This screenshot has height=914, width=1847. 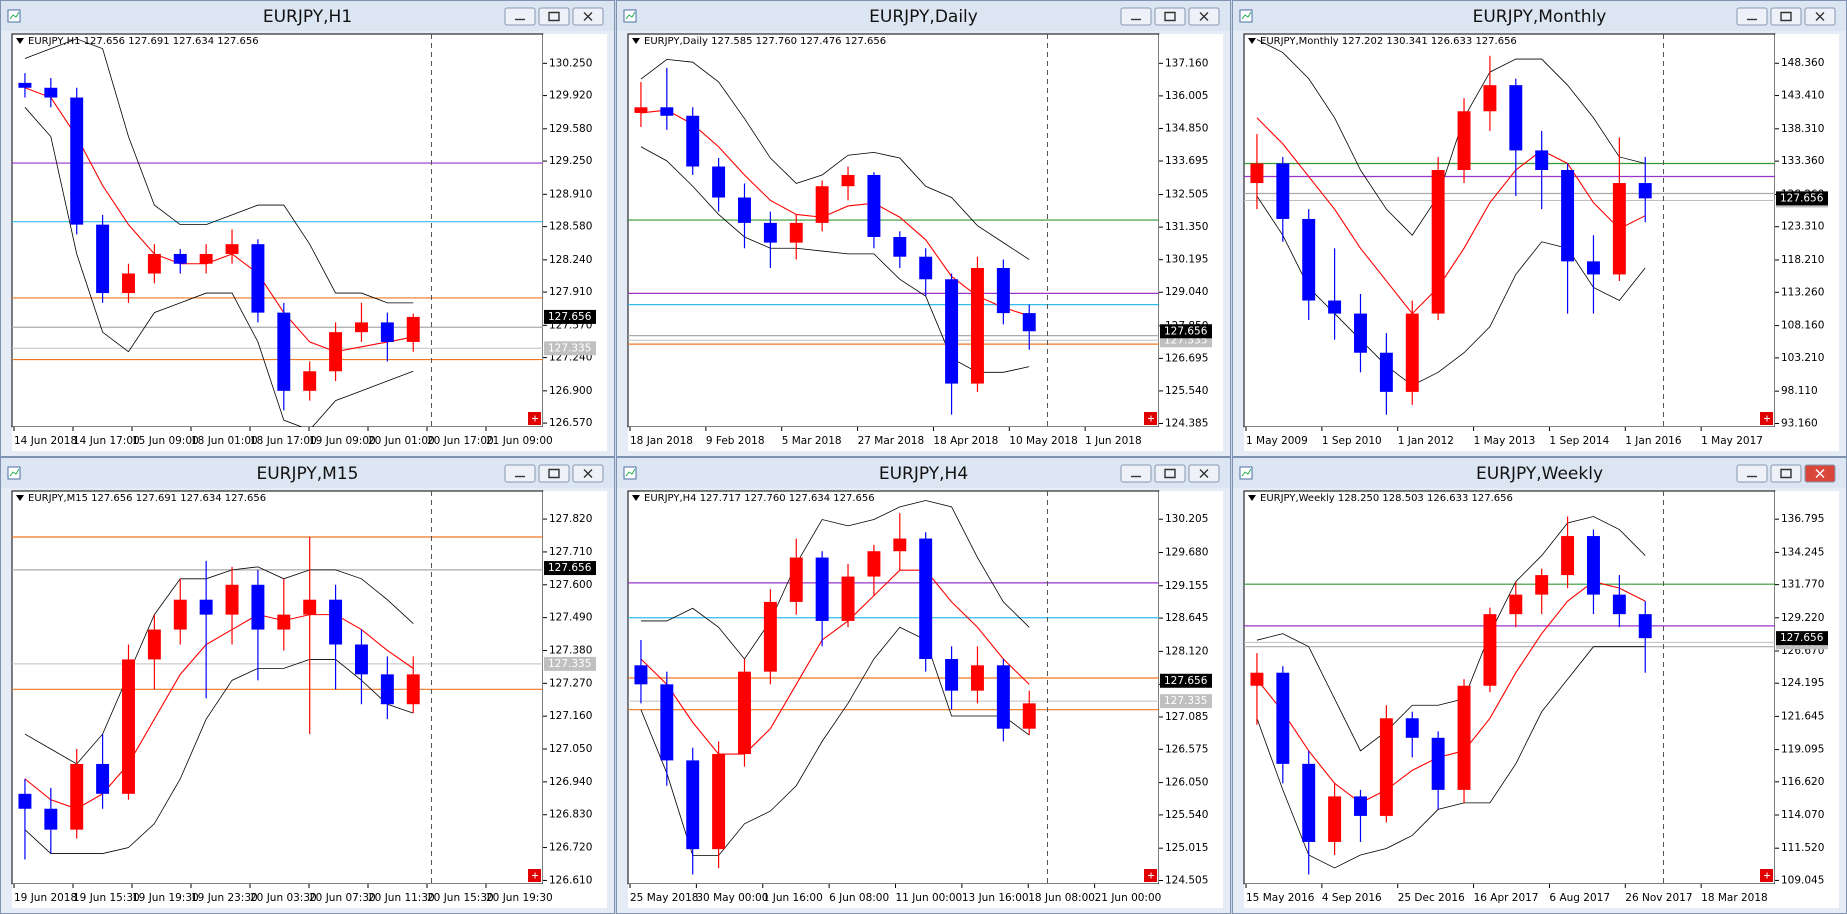 What do you see at coordinates (793, 898) in the screenshot?
I see `x-tick-label: 1 Jun 16:00` at bounding box center [793, 898].